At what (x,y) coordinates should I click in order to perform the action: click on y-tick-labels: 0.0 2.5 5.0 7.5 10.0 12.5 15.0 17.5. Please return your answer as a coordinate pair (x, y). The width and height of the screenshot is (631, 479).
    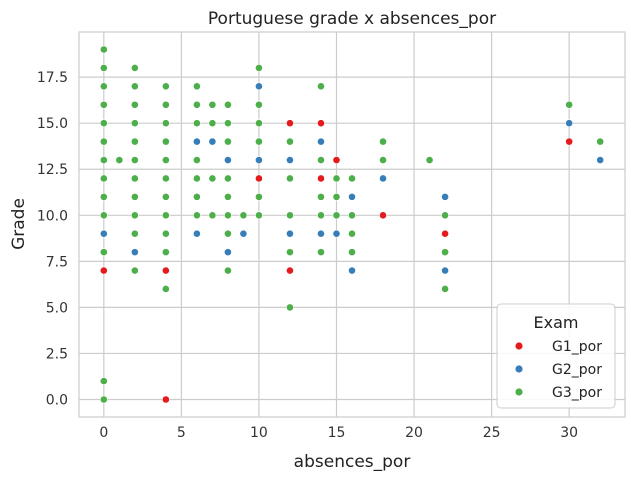
    Looking at the image, I should click on (52, 239).